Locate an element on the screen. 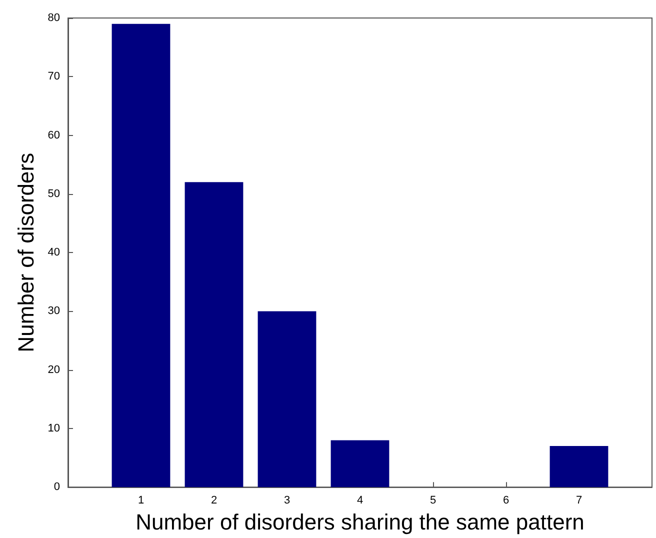 This screenshot has height=538, width=656. x-tick-label: 2 is located at coordinates (214, 500).